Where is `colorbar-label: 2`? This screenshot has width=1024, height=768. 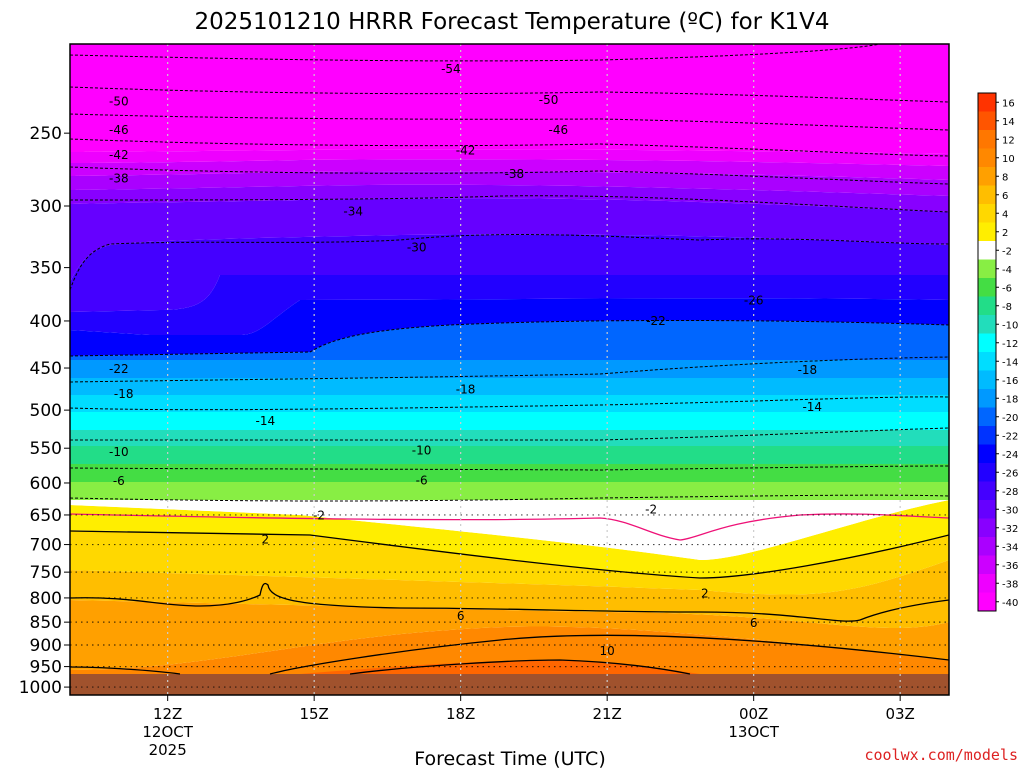 colorbar-label: 2 is located at coordinates (1005, 233).